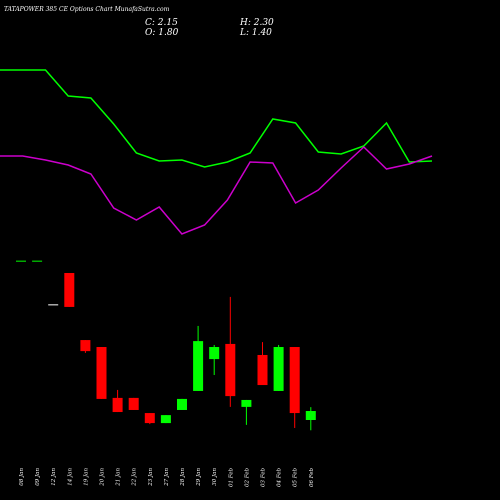  Describe the element at coordinates (103, 477) in the screenshot. I see `x-tick-label: 20 Jan` at that location.